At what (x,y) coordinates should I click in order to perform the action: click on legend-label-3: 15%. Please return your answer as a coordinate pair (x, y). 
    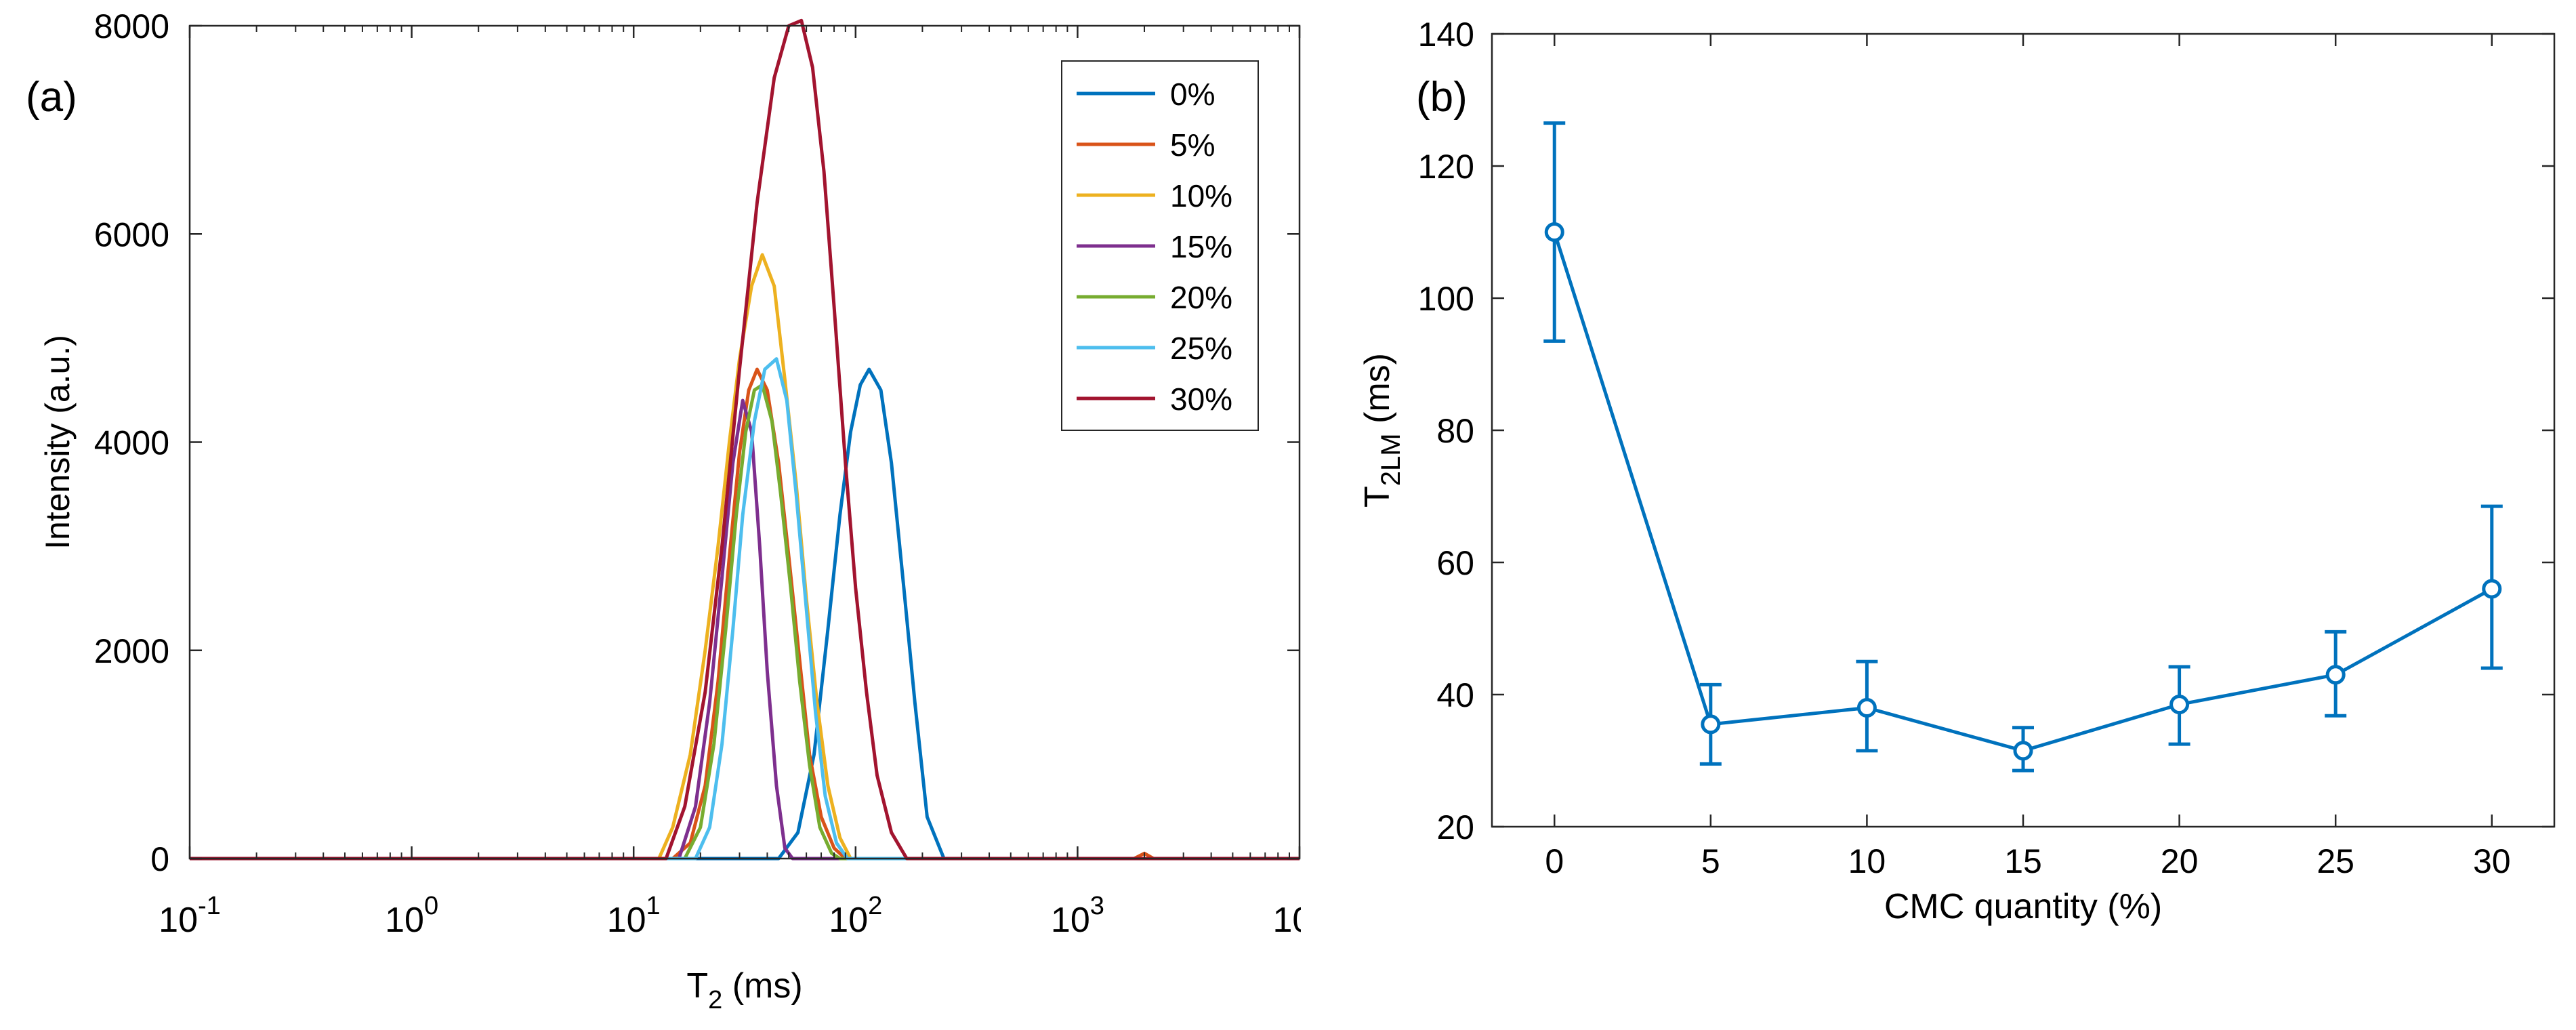
    Looking at the image, I should click on (1201, 246).